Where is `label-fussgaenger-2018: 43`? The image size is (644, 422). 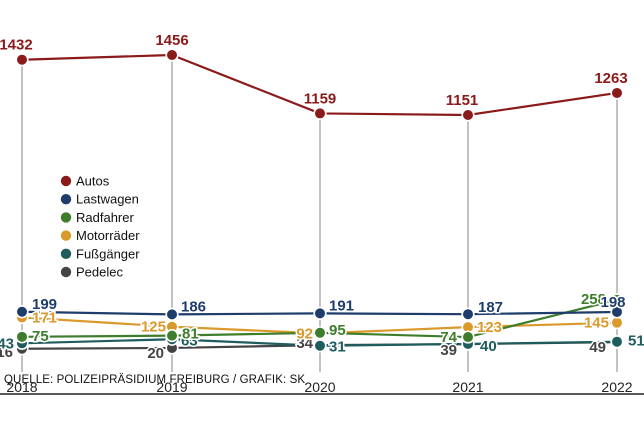 label-fussgaenger-2018: 43 is located at coordinates (7, 343).